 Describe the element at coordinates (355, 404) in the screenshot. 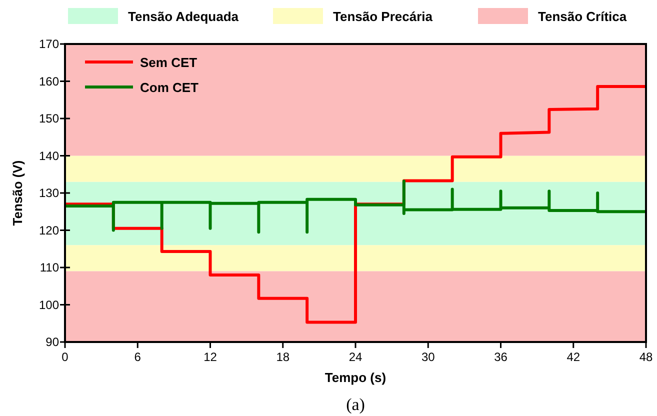

I see `text: (a)` at that location.